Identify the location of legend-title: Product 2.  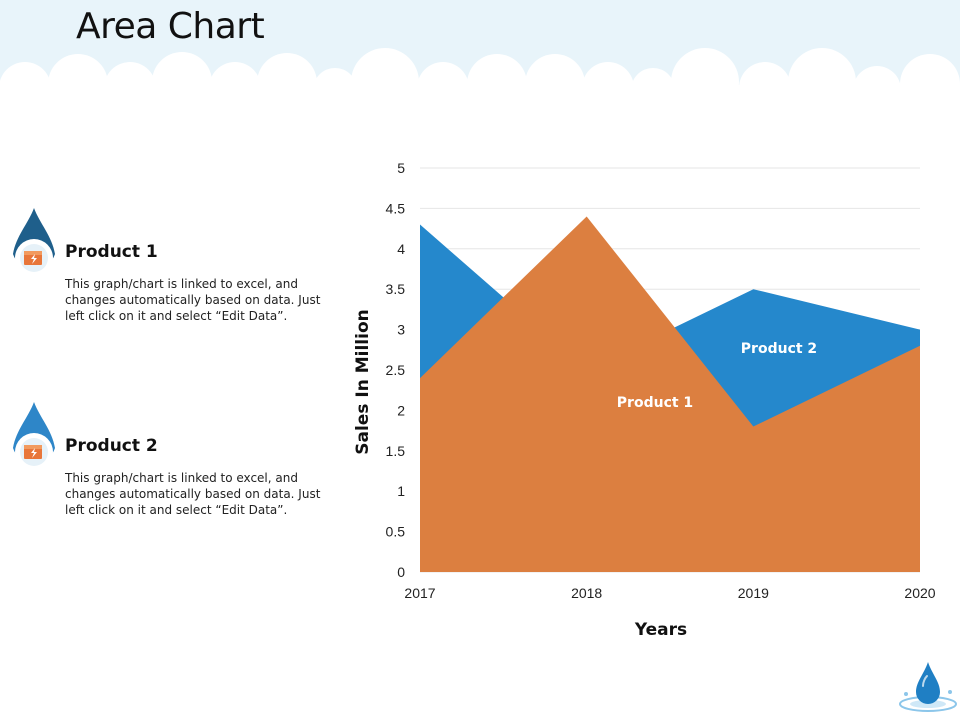
(111, 446).